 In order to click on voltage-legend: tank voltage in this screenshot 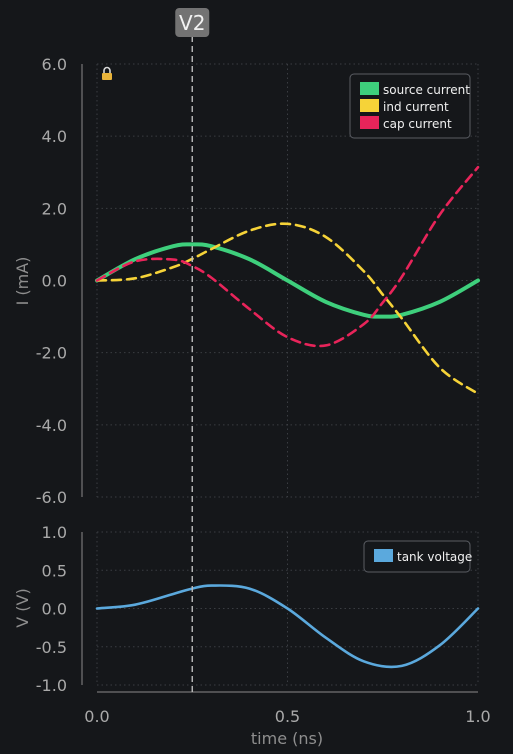, I will do `click(417, 556)`.